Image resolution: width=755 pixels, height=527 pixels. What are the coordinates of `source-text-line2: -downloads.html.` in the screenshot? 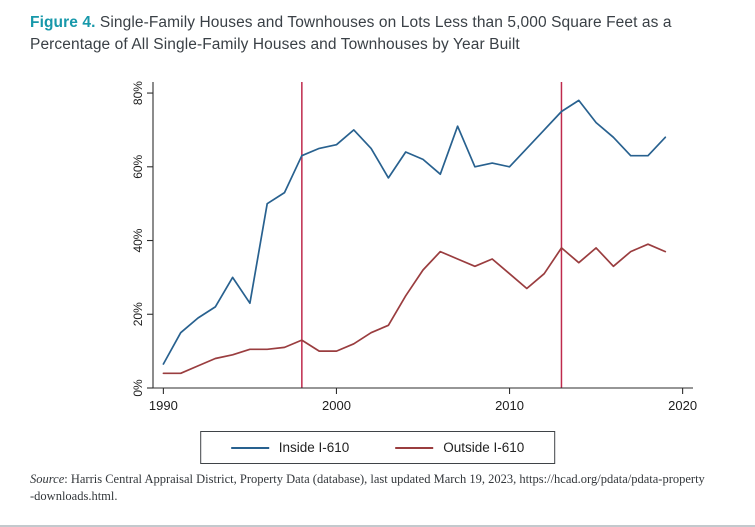 It's located at (74, 495).